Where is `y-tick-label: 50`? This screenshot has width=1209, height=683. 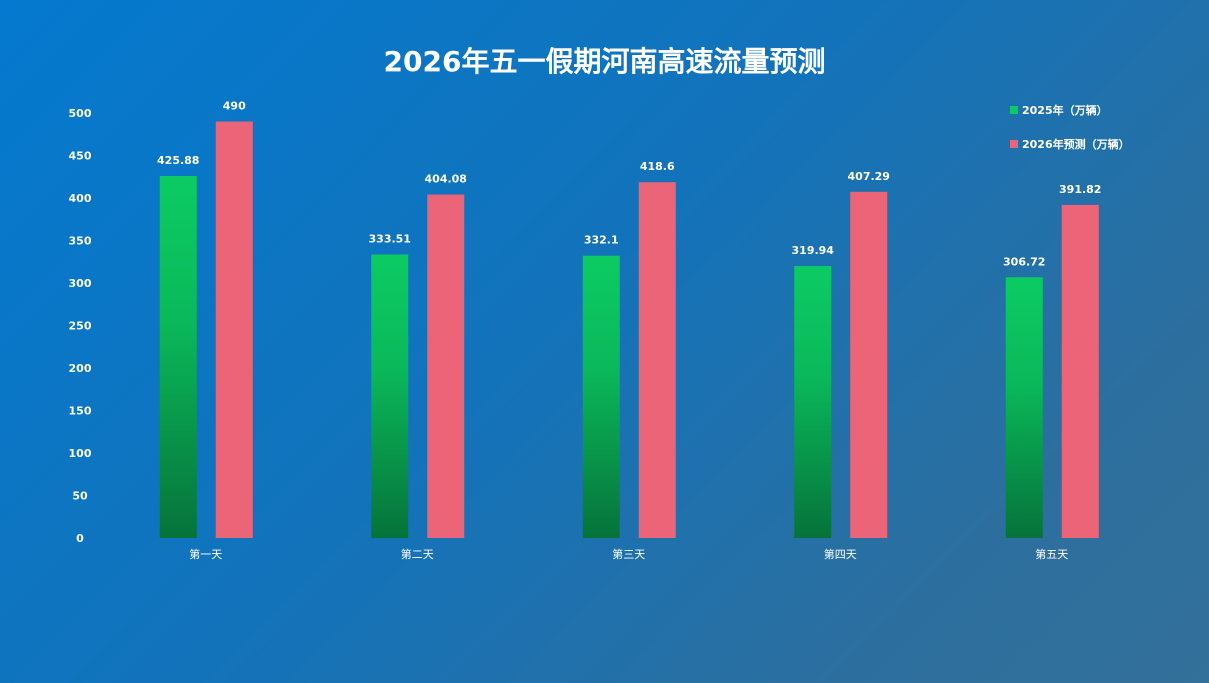 y-tick-label: 50 is located at coordinates (80, 496).